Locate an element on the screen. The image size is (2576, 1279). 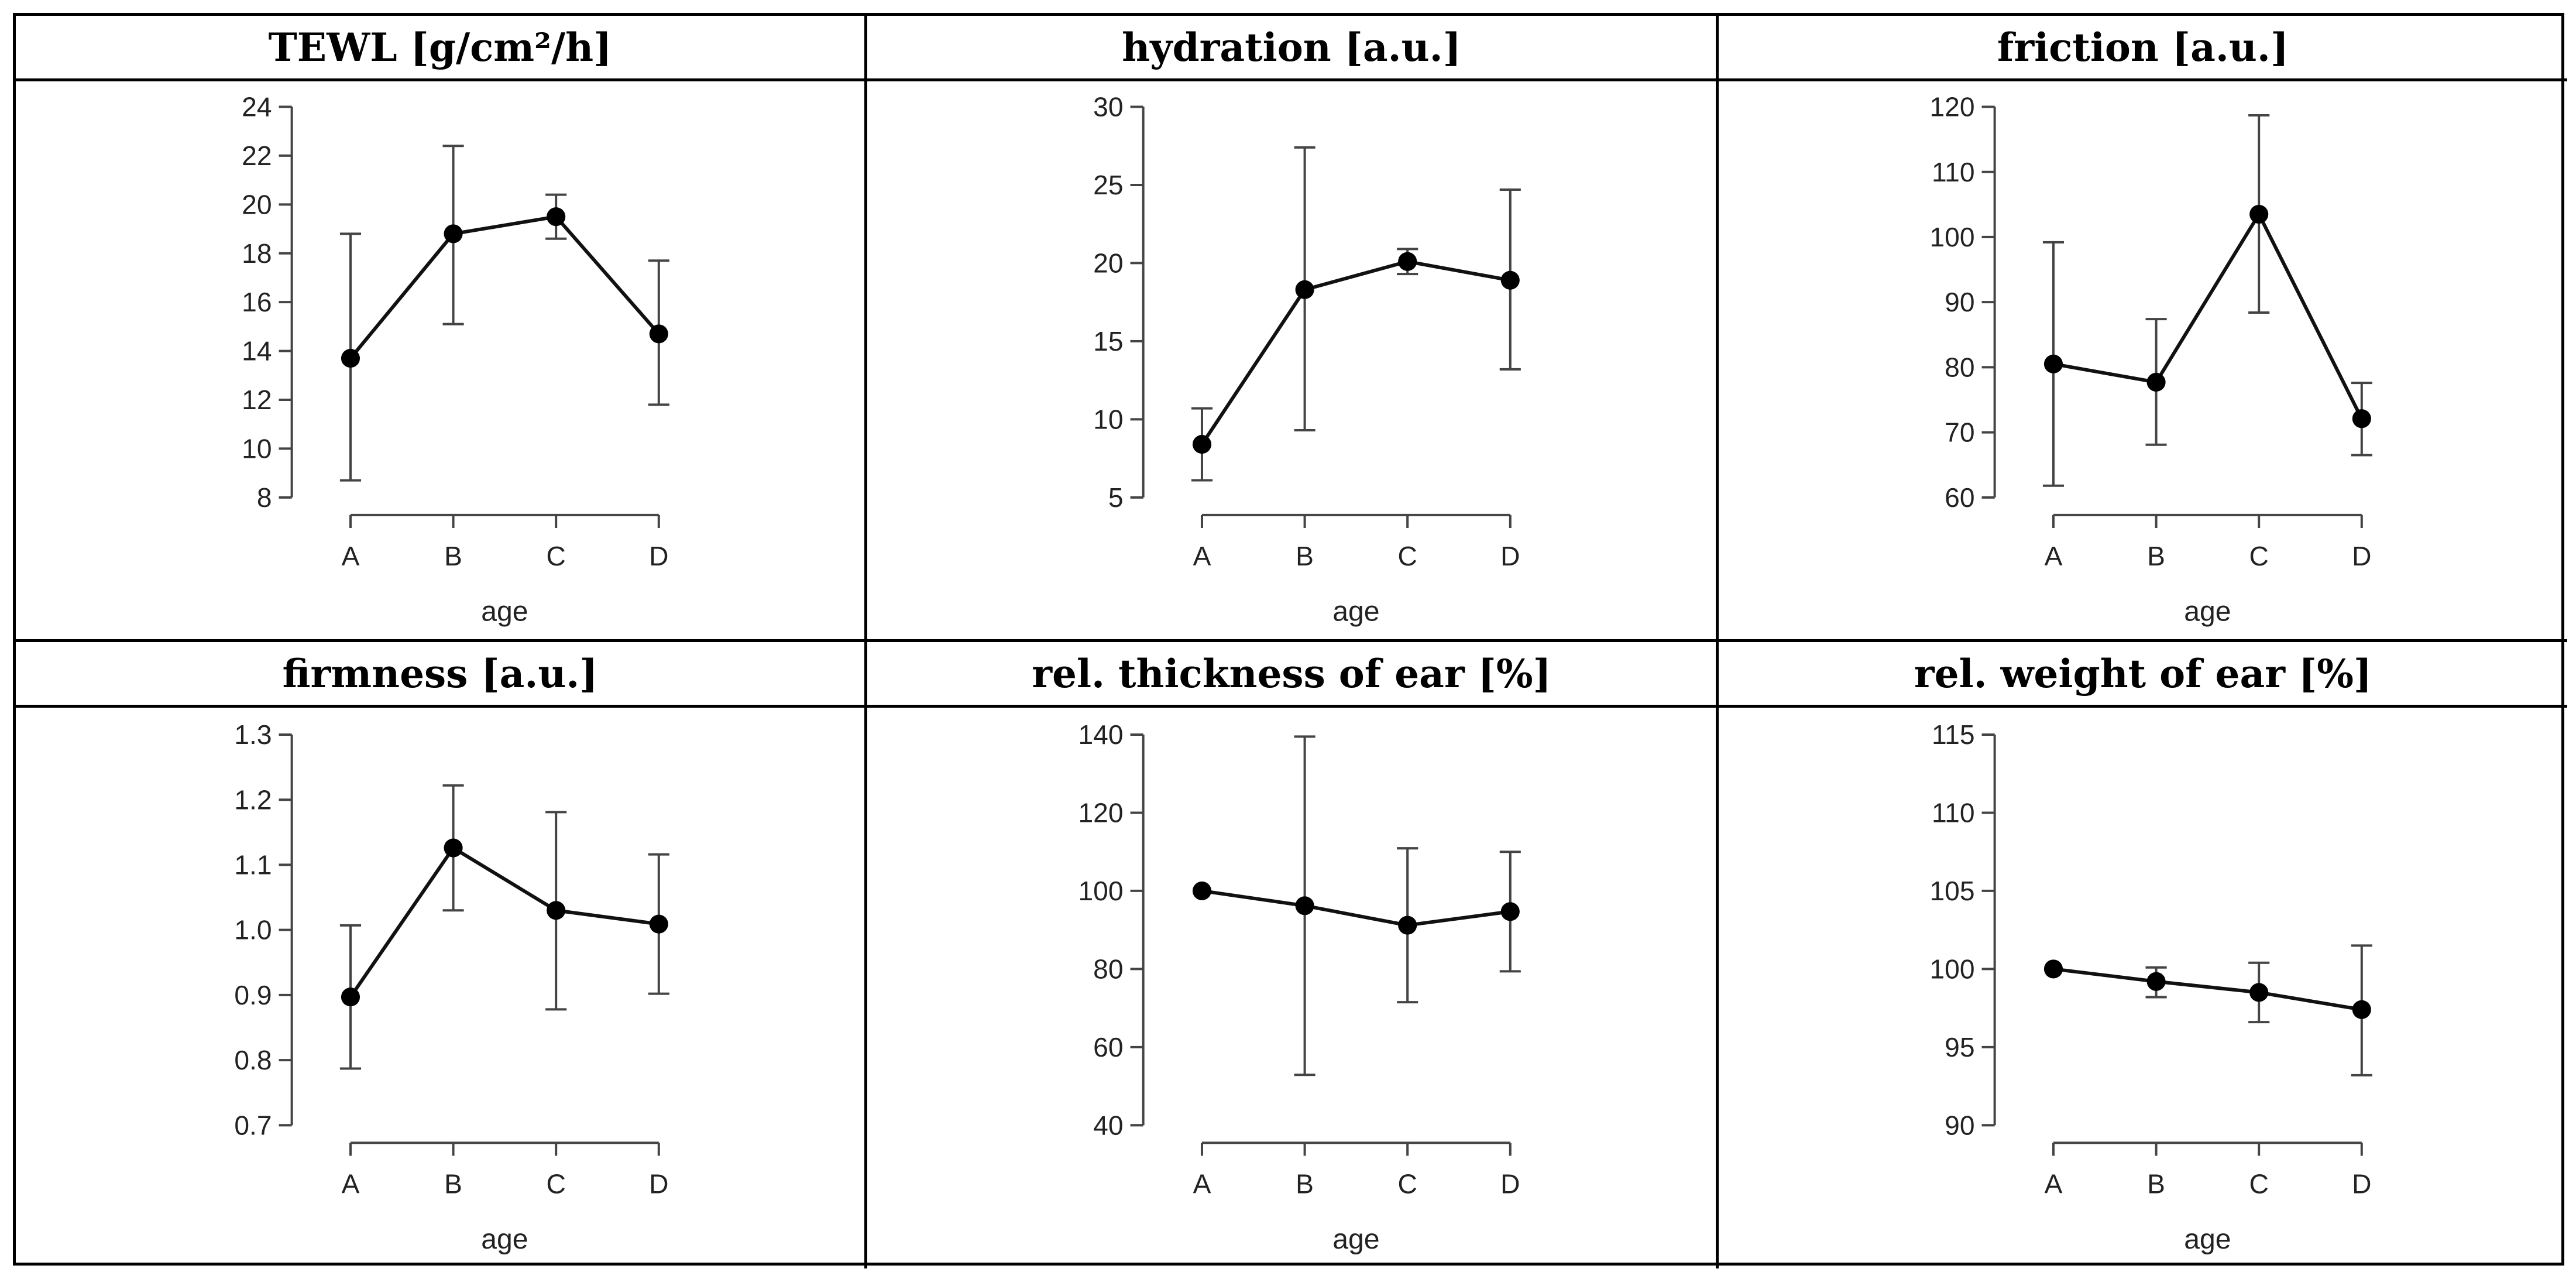
y-tick-label: 115 is located at coordinates (1953, 734).